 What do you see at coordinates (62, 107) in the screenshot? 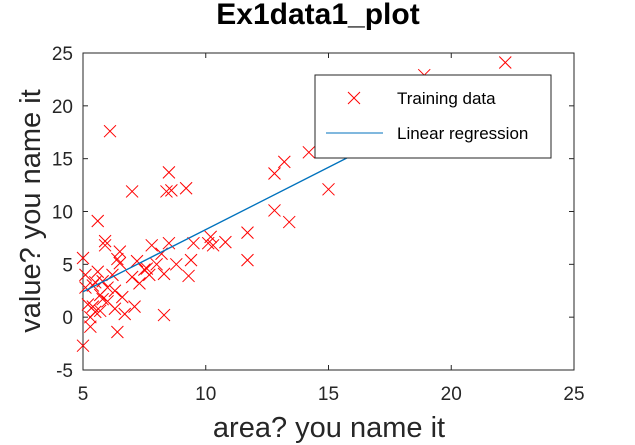
I see `y-tick-label: 20` at bounding box center [62, 107].